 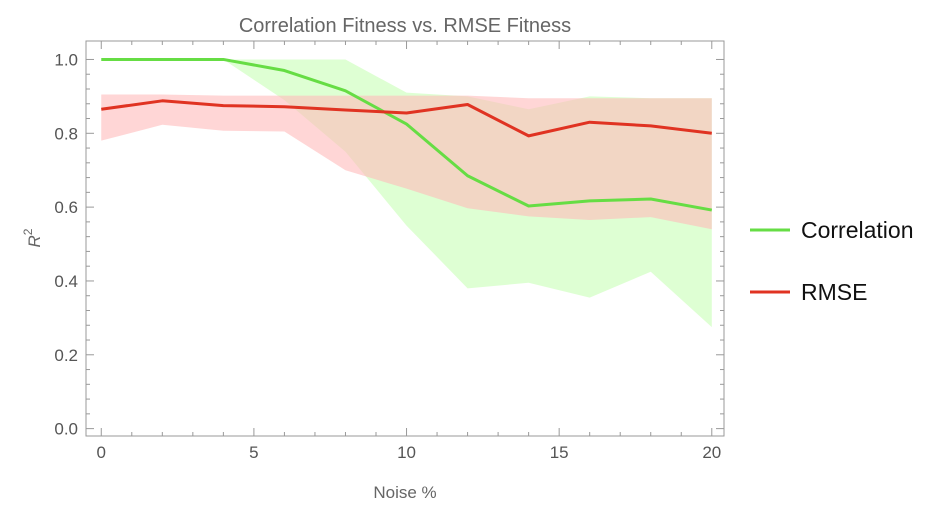 What do you see at coordinates (405, 26) in the screenshot?
I see `chart-title: Correlation Fitness vs. RMSE Fitness` at bounding box center [405, 26].